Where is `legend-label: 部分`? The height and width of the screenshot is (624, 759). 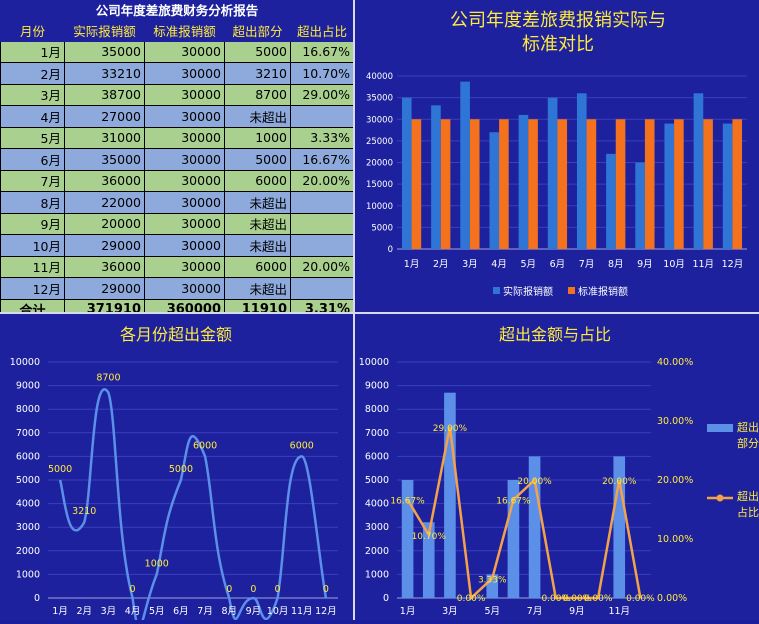 legend-label: 部分 is located at coordinates (748, 443).